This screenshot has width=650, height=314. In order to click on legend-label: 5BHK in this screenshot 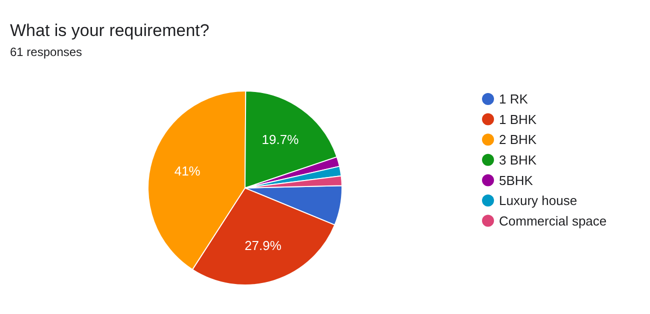, I will do `click(516, 180)`.